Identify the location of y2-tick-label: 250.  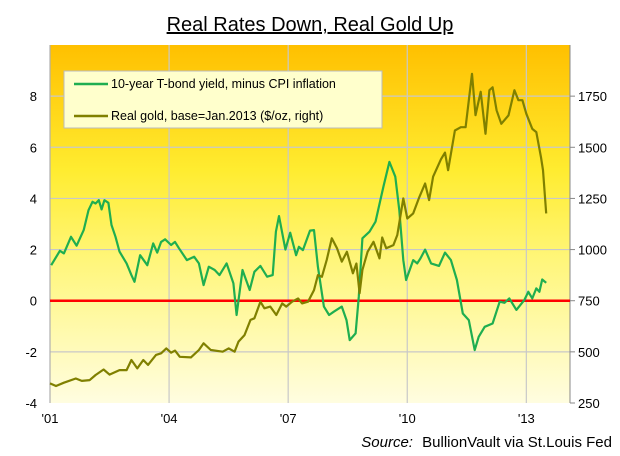
(589, 403).